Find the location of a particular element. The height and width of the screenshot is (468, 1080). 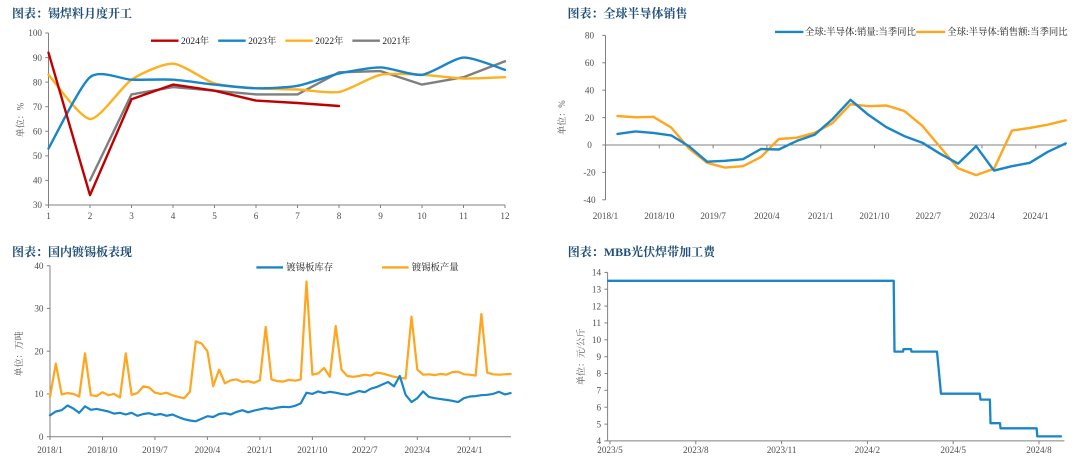

svg-text: 2 is located at coordinates (90, 216).